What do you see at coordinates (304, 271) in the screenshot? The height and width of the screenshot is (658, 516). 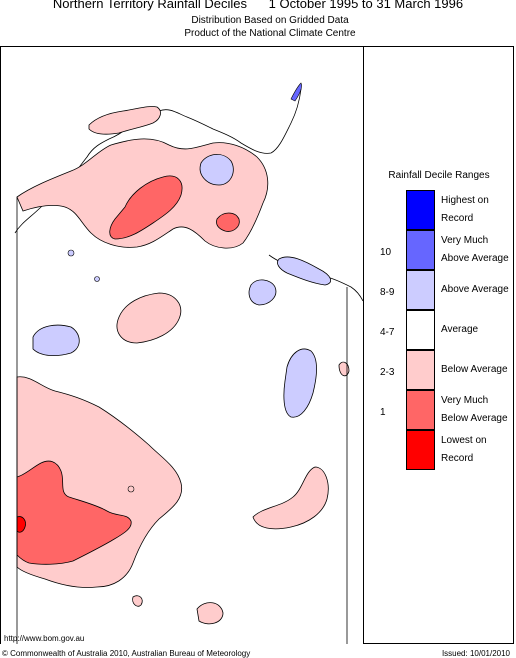 I see `region-above-average-east-coast` at bounding box center [304, 271].